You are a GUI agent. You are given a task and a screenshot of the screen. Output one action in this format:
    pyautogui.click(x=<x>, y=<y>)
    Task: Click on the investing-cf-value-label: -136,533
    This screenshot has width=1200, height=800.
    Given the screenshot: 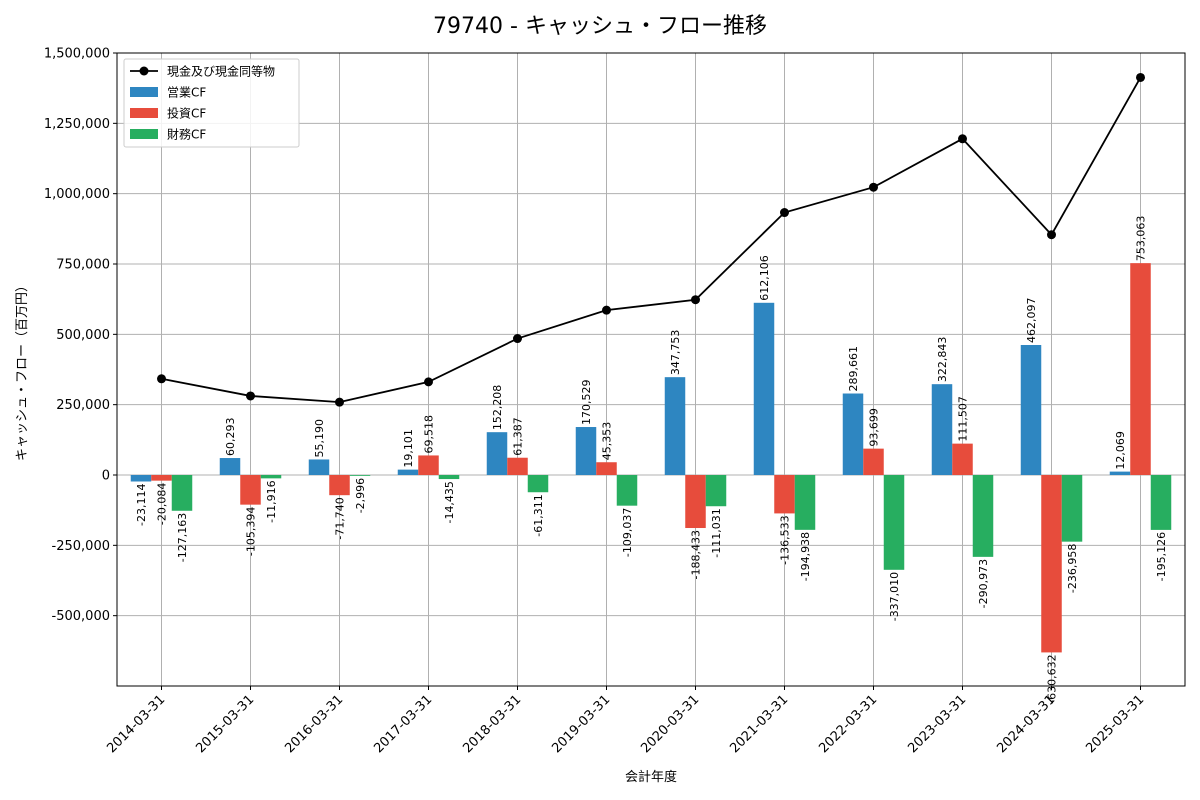 What is the action you would take?
    pyautogui.click(x=785, y=539)
    